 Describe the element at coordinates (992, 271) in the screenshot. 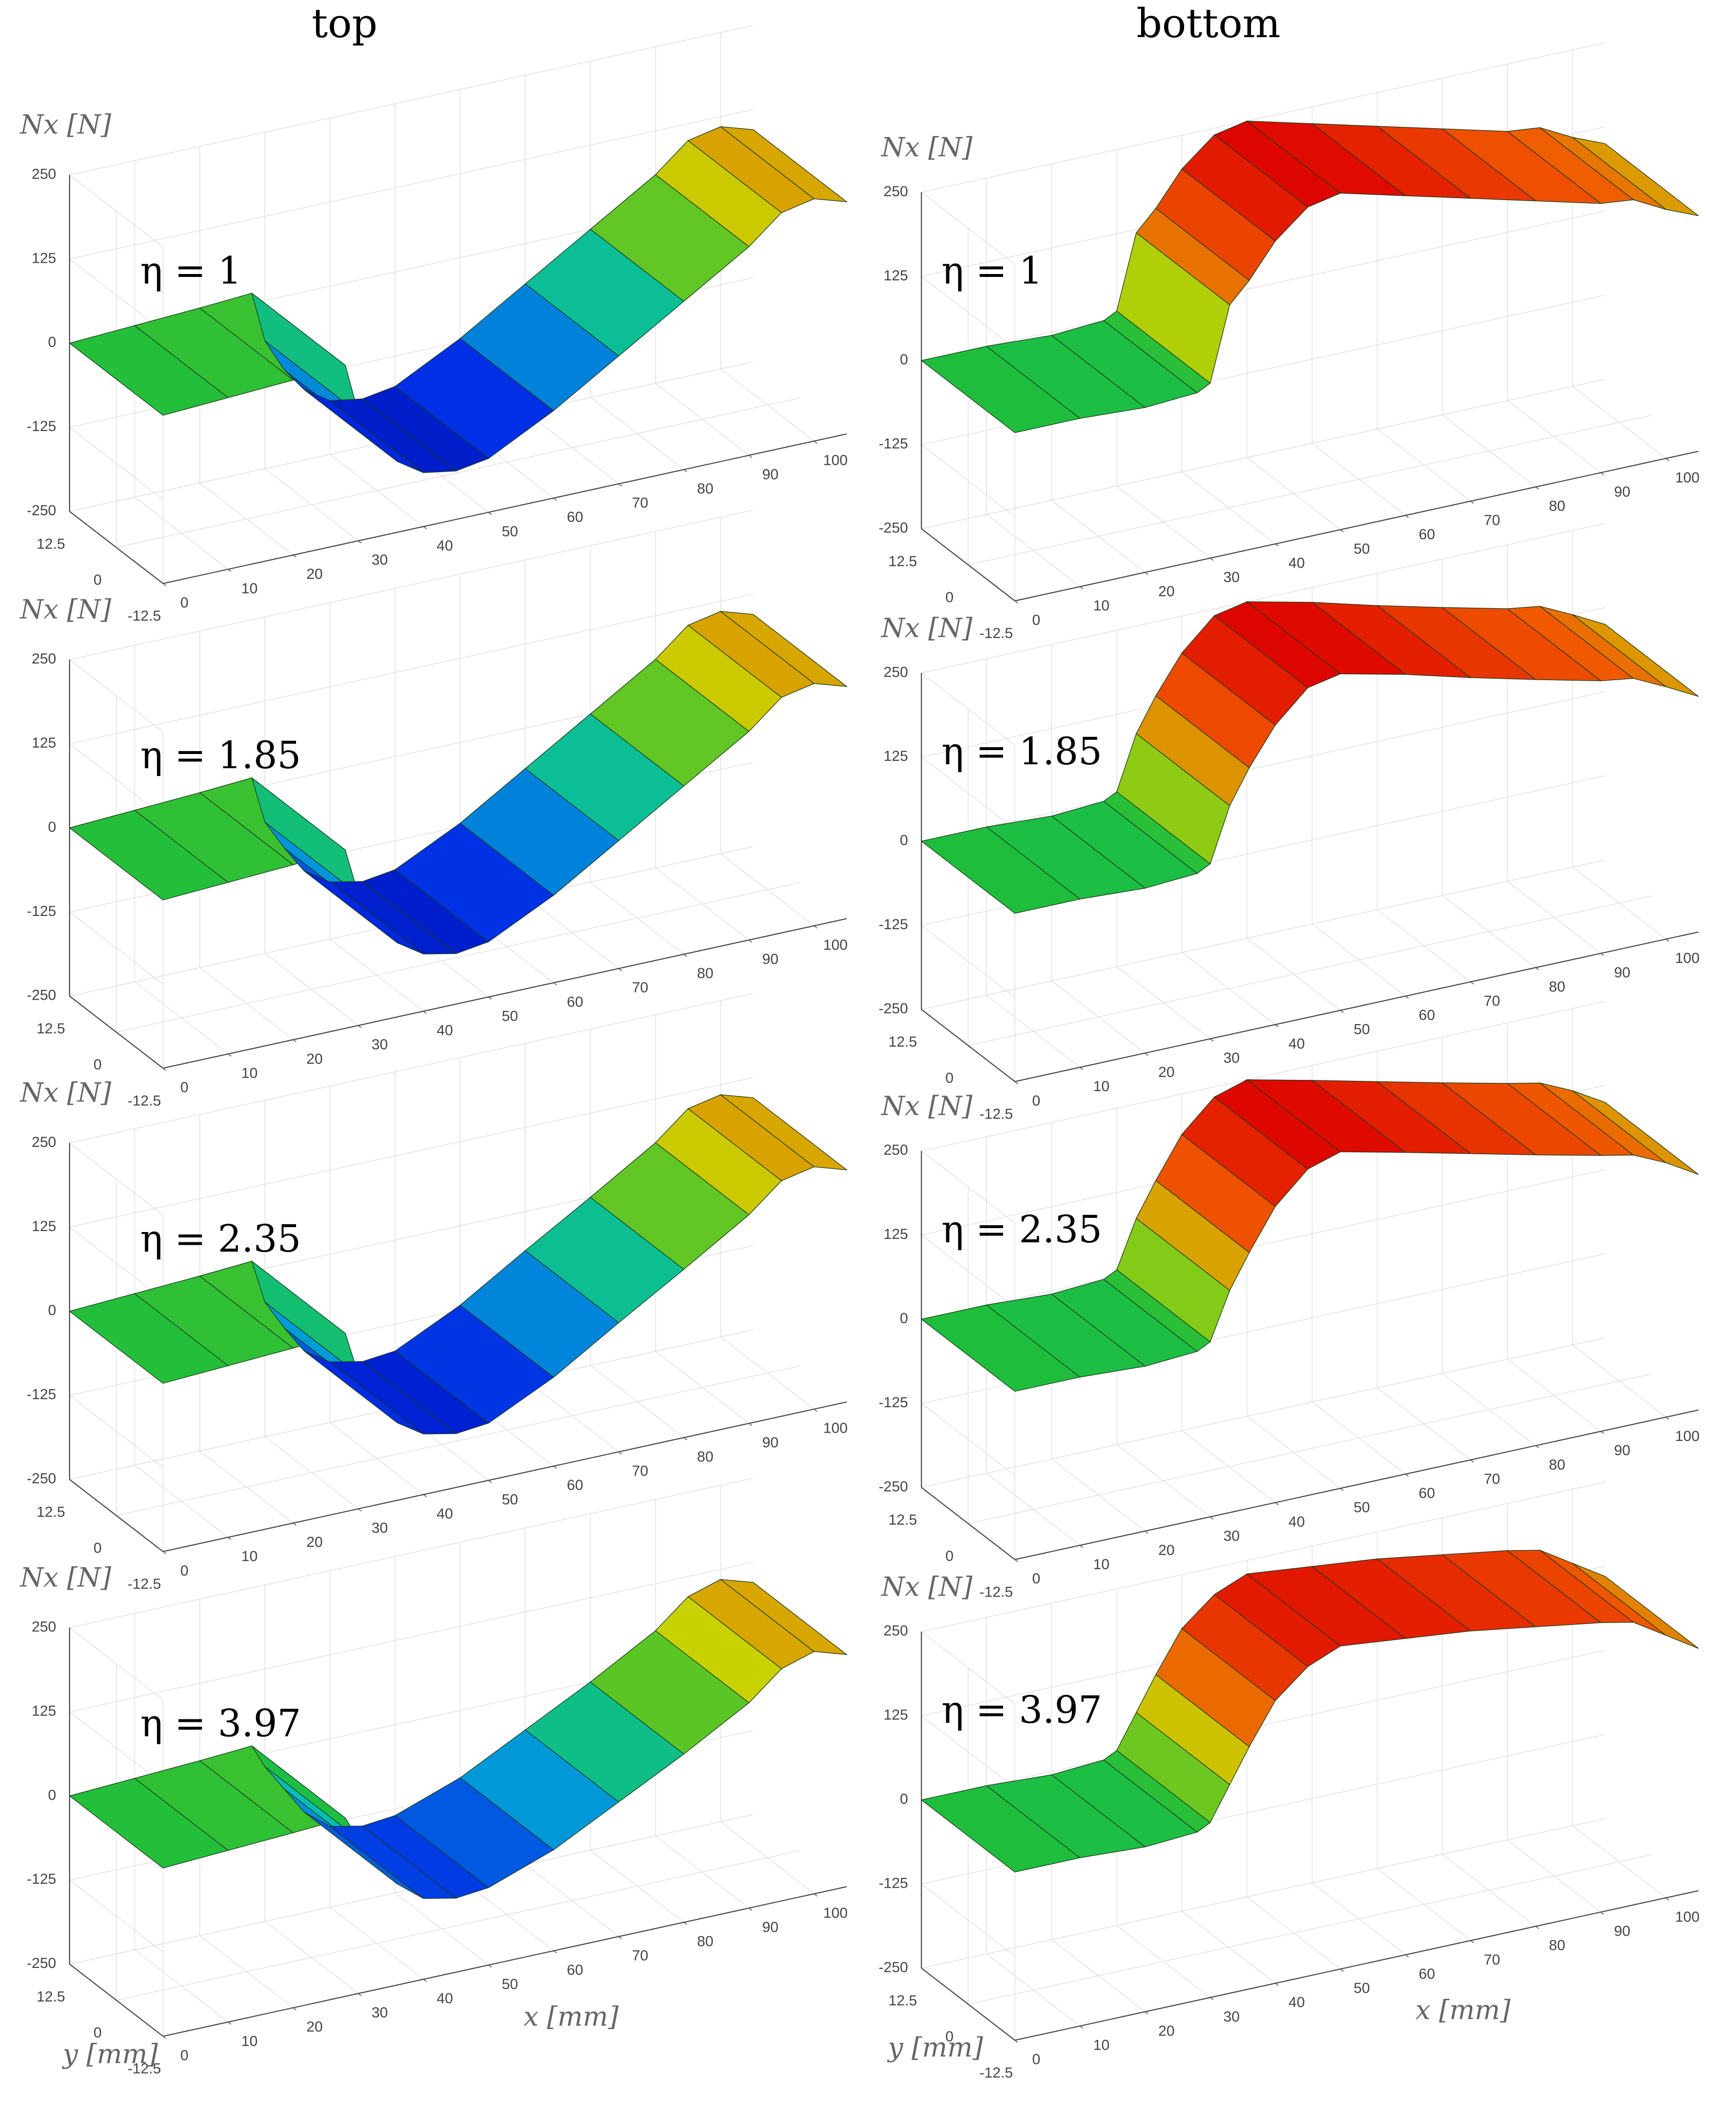

I see `annotation: η = 1` at that location.